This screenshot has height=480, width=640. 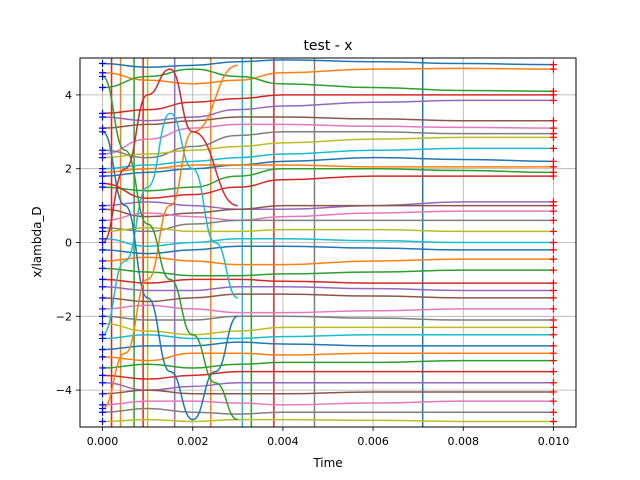 What do you see at coordinates (64, 316) in the screenshot?
I see `y-tick-label: −2` at bounding box center [64, 316].